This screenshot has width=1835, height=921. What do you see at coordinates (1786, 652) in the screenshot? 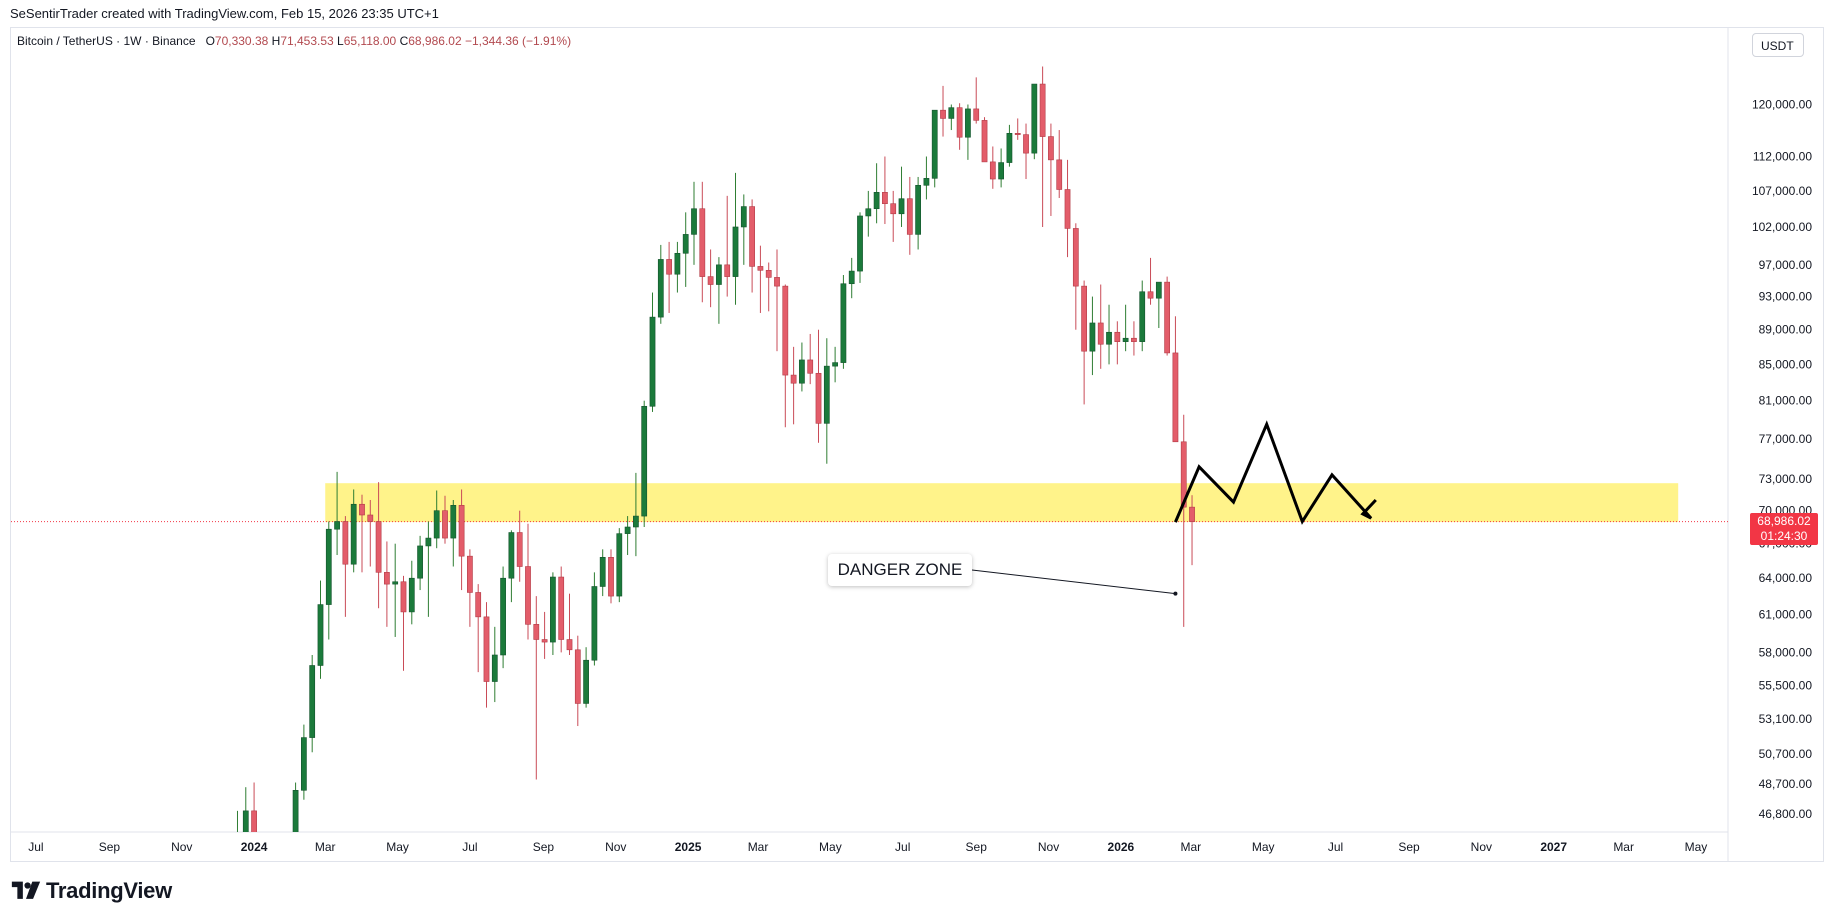
I see `y-tick-label: 58,000.00` at bounding box center [1786, 652].